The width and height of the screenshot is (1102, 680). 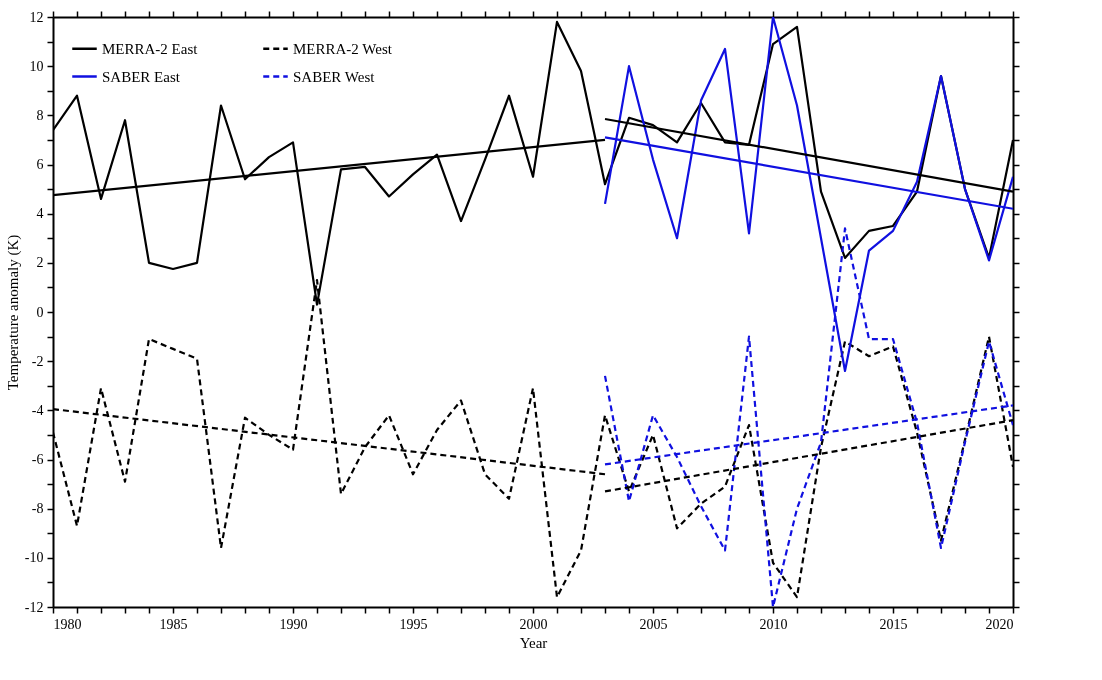 What do you see at coordinates (36, 17) in the screenshot?
I see `y-tick-label: 12` at bounding box center [36, 17].